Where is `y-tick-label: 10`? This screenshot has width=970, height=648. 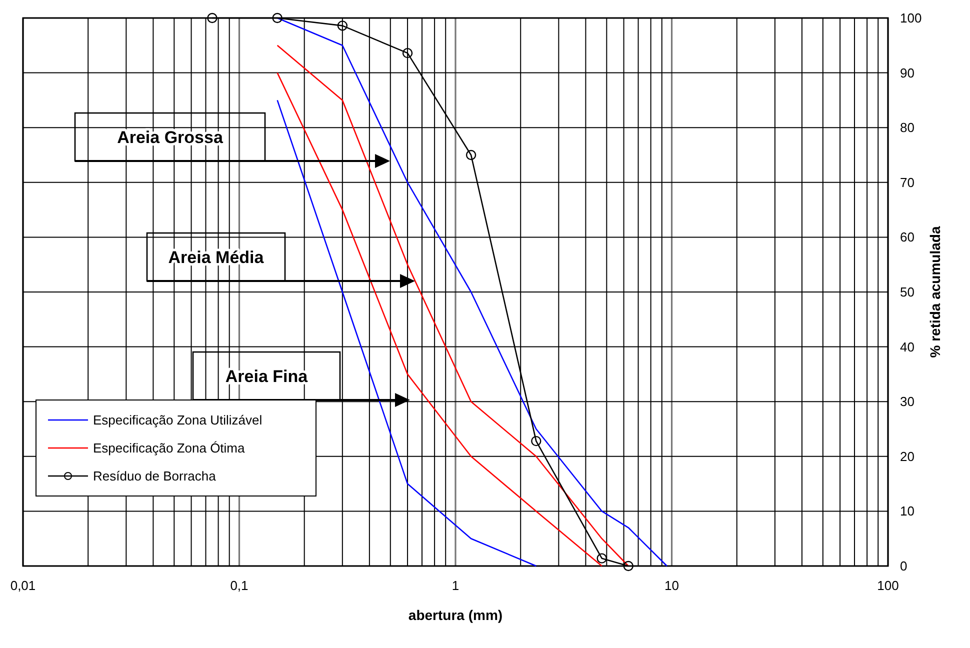 y-tick-label: 10 is located at coordinates (907, 511).